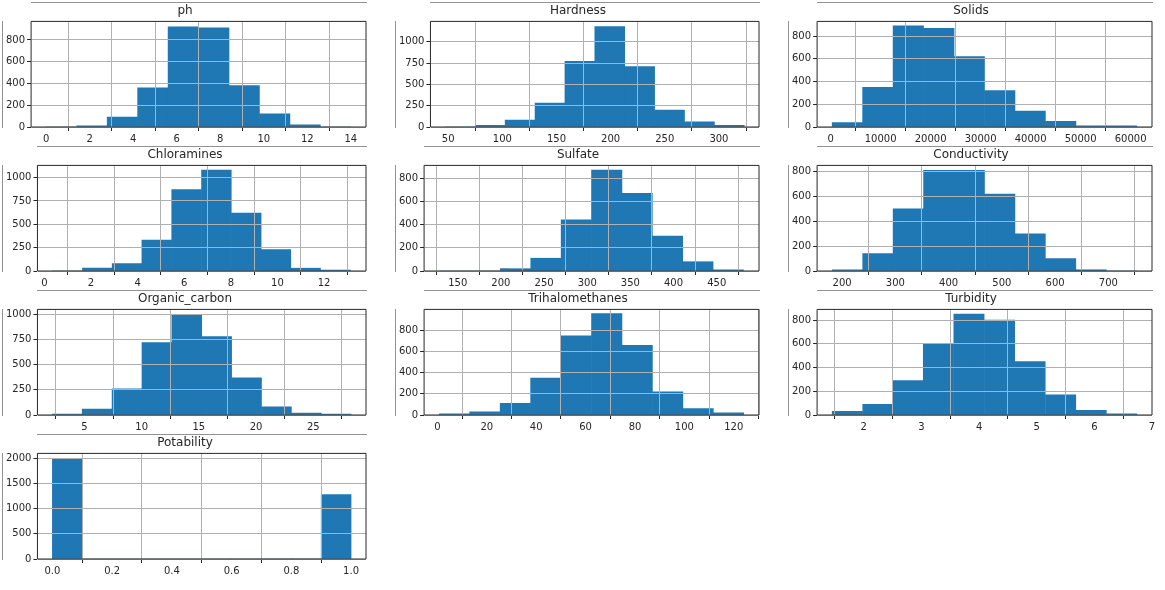  Describe the element at coordinates (19, 458) in the screenshot. I see `y-tick-label: 2000` at that location.